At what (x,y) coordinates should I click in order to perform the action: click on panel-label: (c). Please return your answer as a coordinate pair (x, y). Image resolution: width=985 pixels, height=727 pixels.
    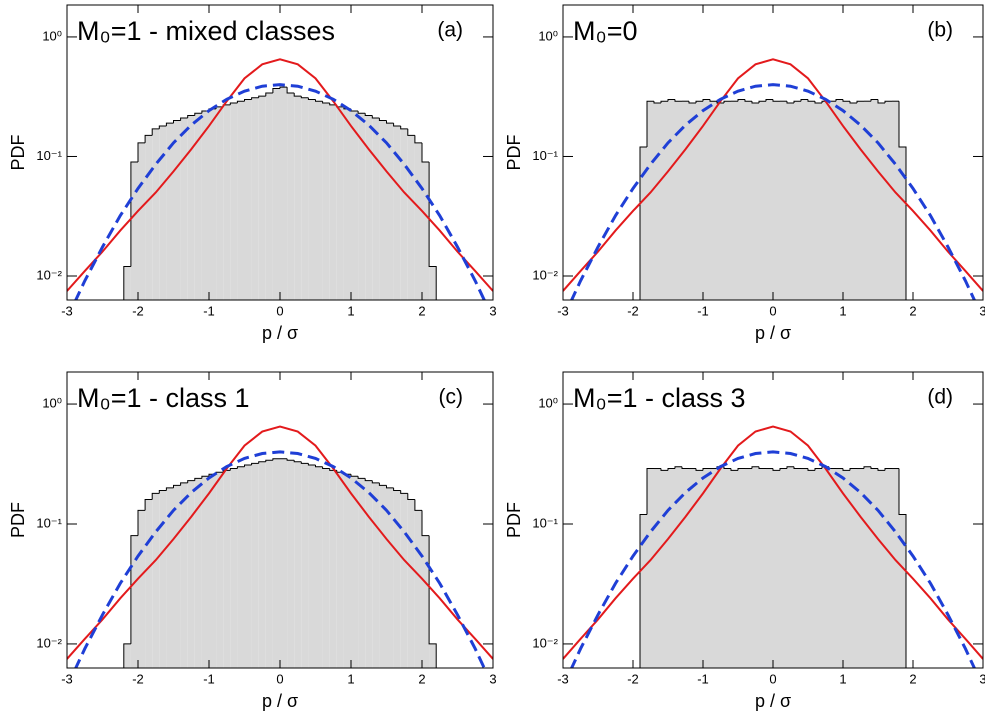
    Looking at the image, I should click on (451, 397).